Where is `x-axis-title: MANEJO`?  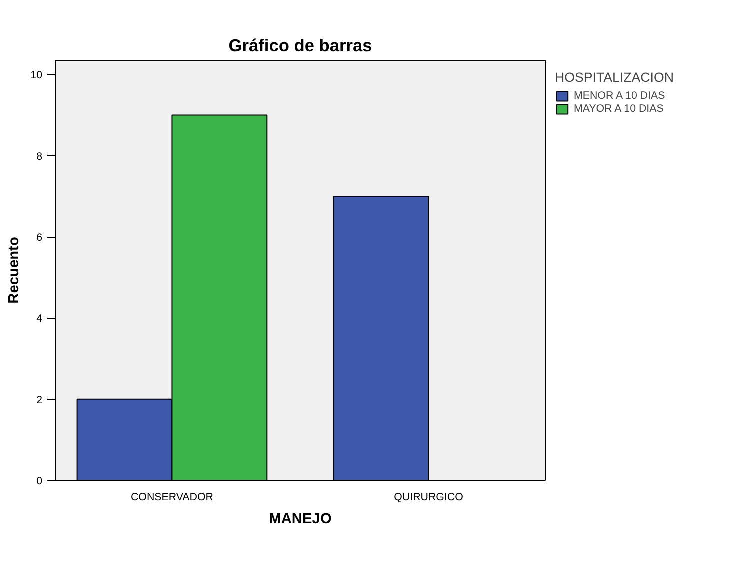 x-axis-title: MANEJO is located at coordinates (300, 520).